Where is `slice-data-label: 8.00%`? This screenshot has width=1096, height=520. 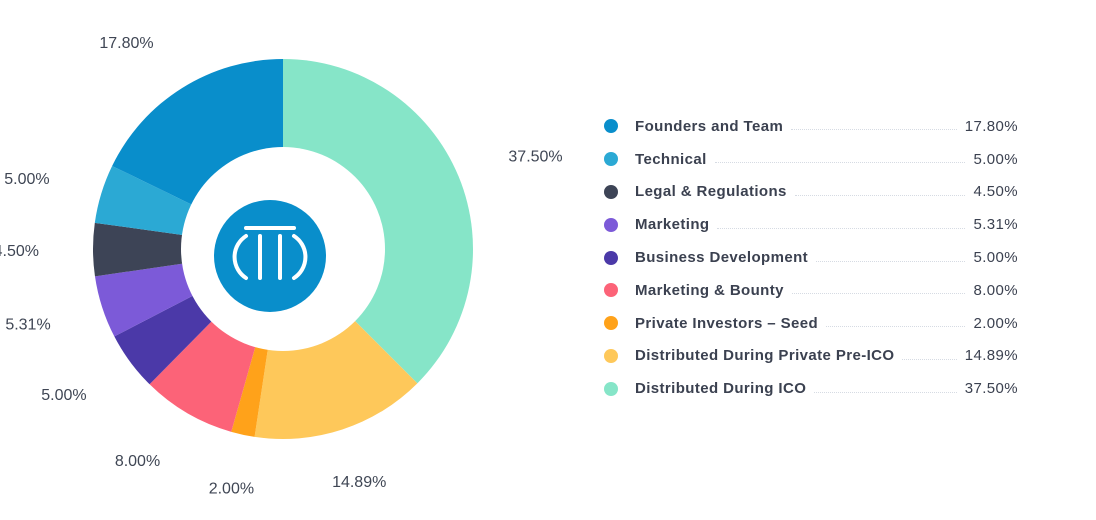 slice-data-label: 8.00% is located at coordinates (137, 461).